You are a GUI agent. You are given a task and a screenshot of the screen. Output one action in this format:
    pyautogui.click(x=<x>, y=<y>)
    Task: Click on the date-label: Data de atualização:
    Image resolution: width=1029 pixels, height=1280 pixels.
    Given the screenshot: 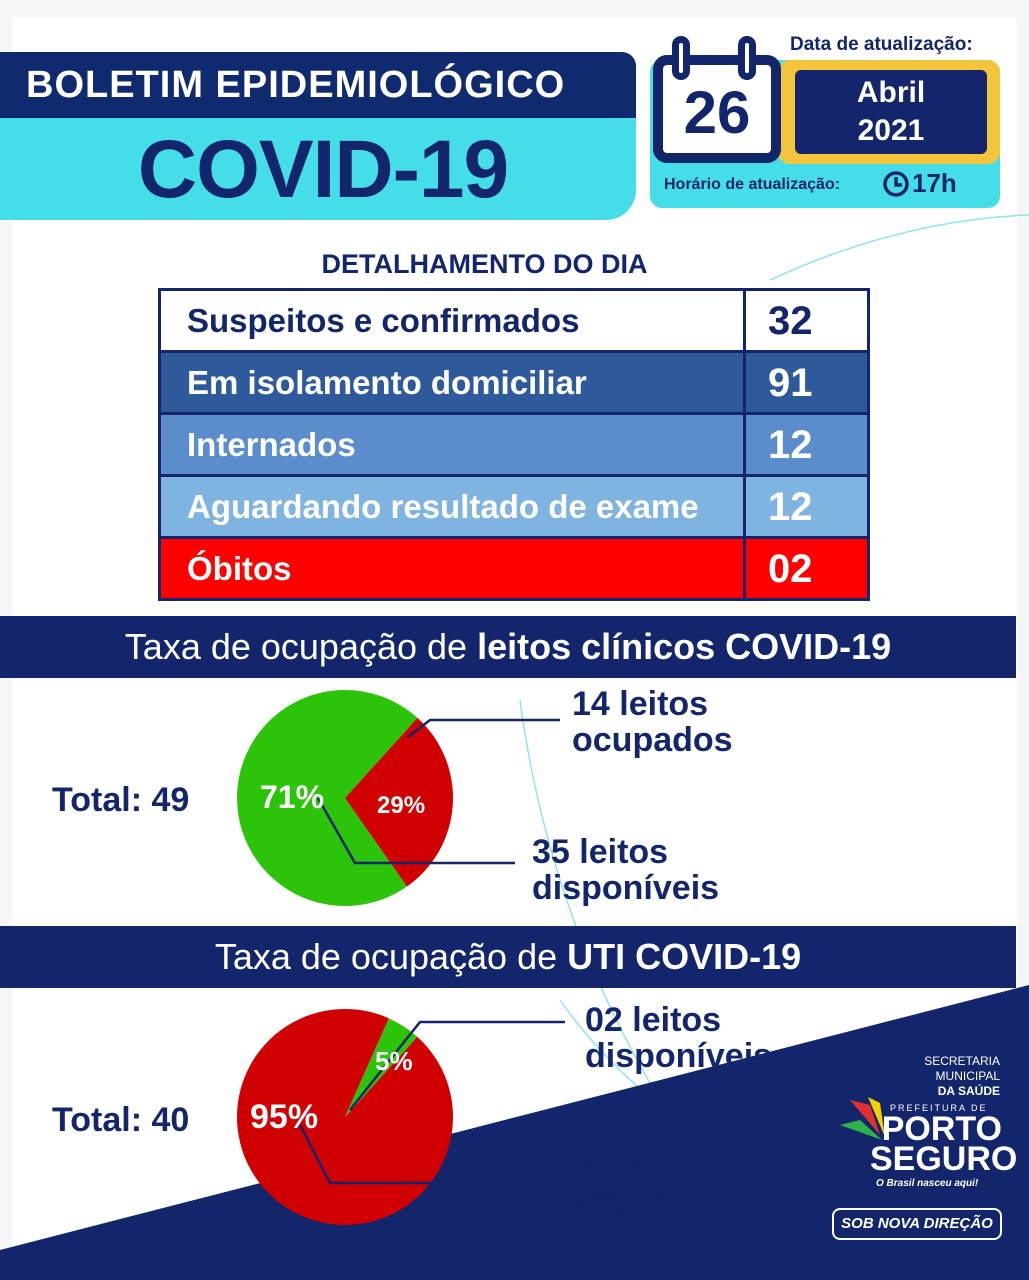 What is the action you would take?
    pyautogui.click(x=881, y=44)
    